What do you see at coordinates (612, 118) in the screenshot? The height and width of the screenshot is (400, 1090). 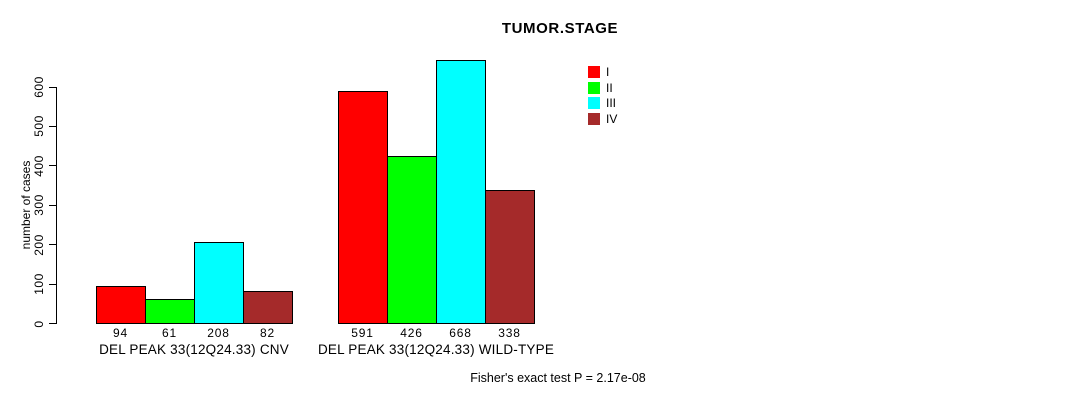 I see `legend-label: IV` at bounding box center [612, 118].